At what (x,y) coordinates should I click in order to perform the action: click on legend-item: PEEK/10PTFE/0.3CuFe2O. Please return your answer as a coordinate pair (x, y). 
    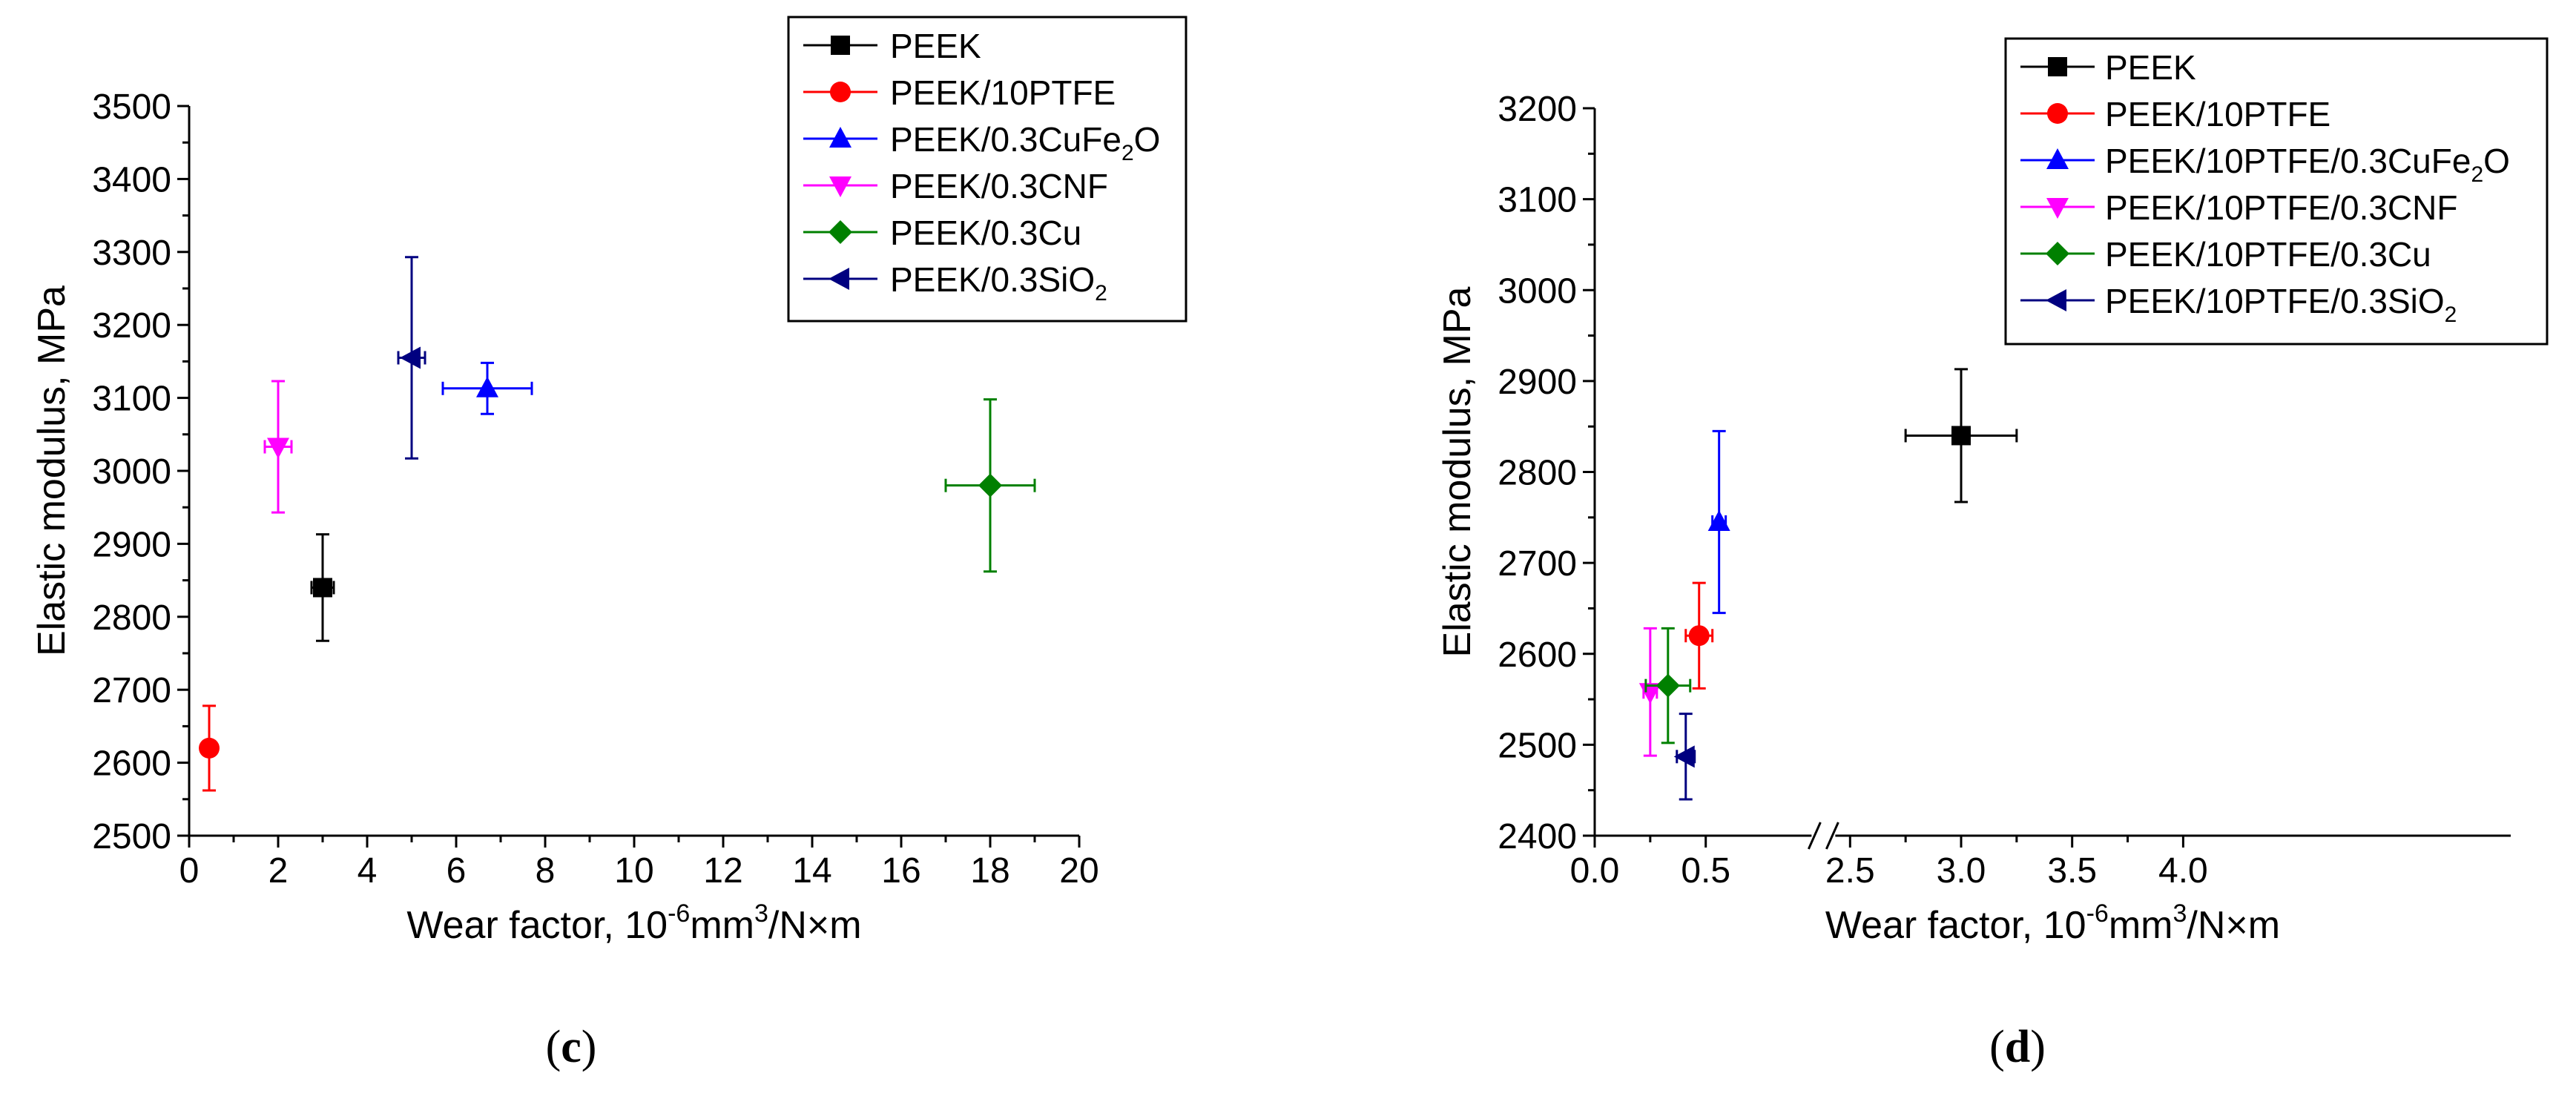
    Looking at the image, I should click on (2265, 165).